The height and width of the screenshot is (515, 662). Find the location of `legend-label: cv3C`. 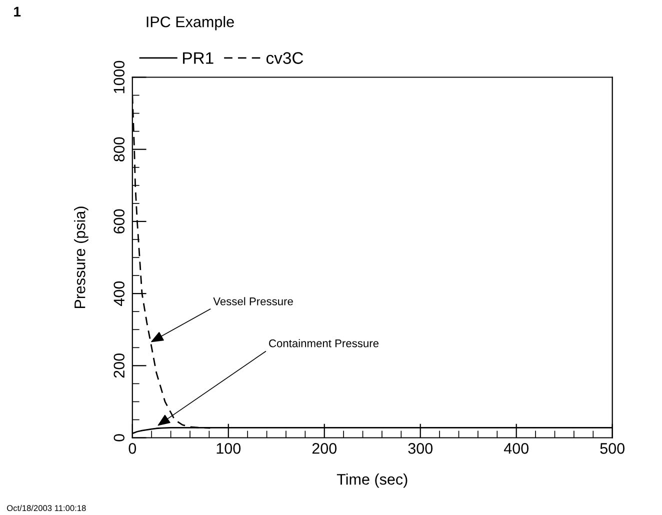

legend-label: cv3C is located at coordinates (285, 58).